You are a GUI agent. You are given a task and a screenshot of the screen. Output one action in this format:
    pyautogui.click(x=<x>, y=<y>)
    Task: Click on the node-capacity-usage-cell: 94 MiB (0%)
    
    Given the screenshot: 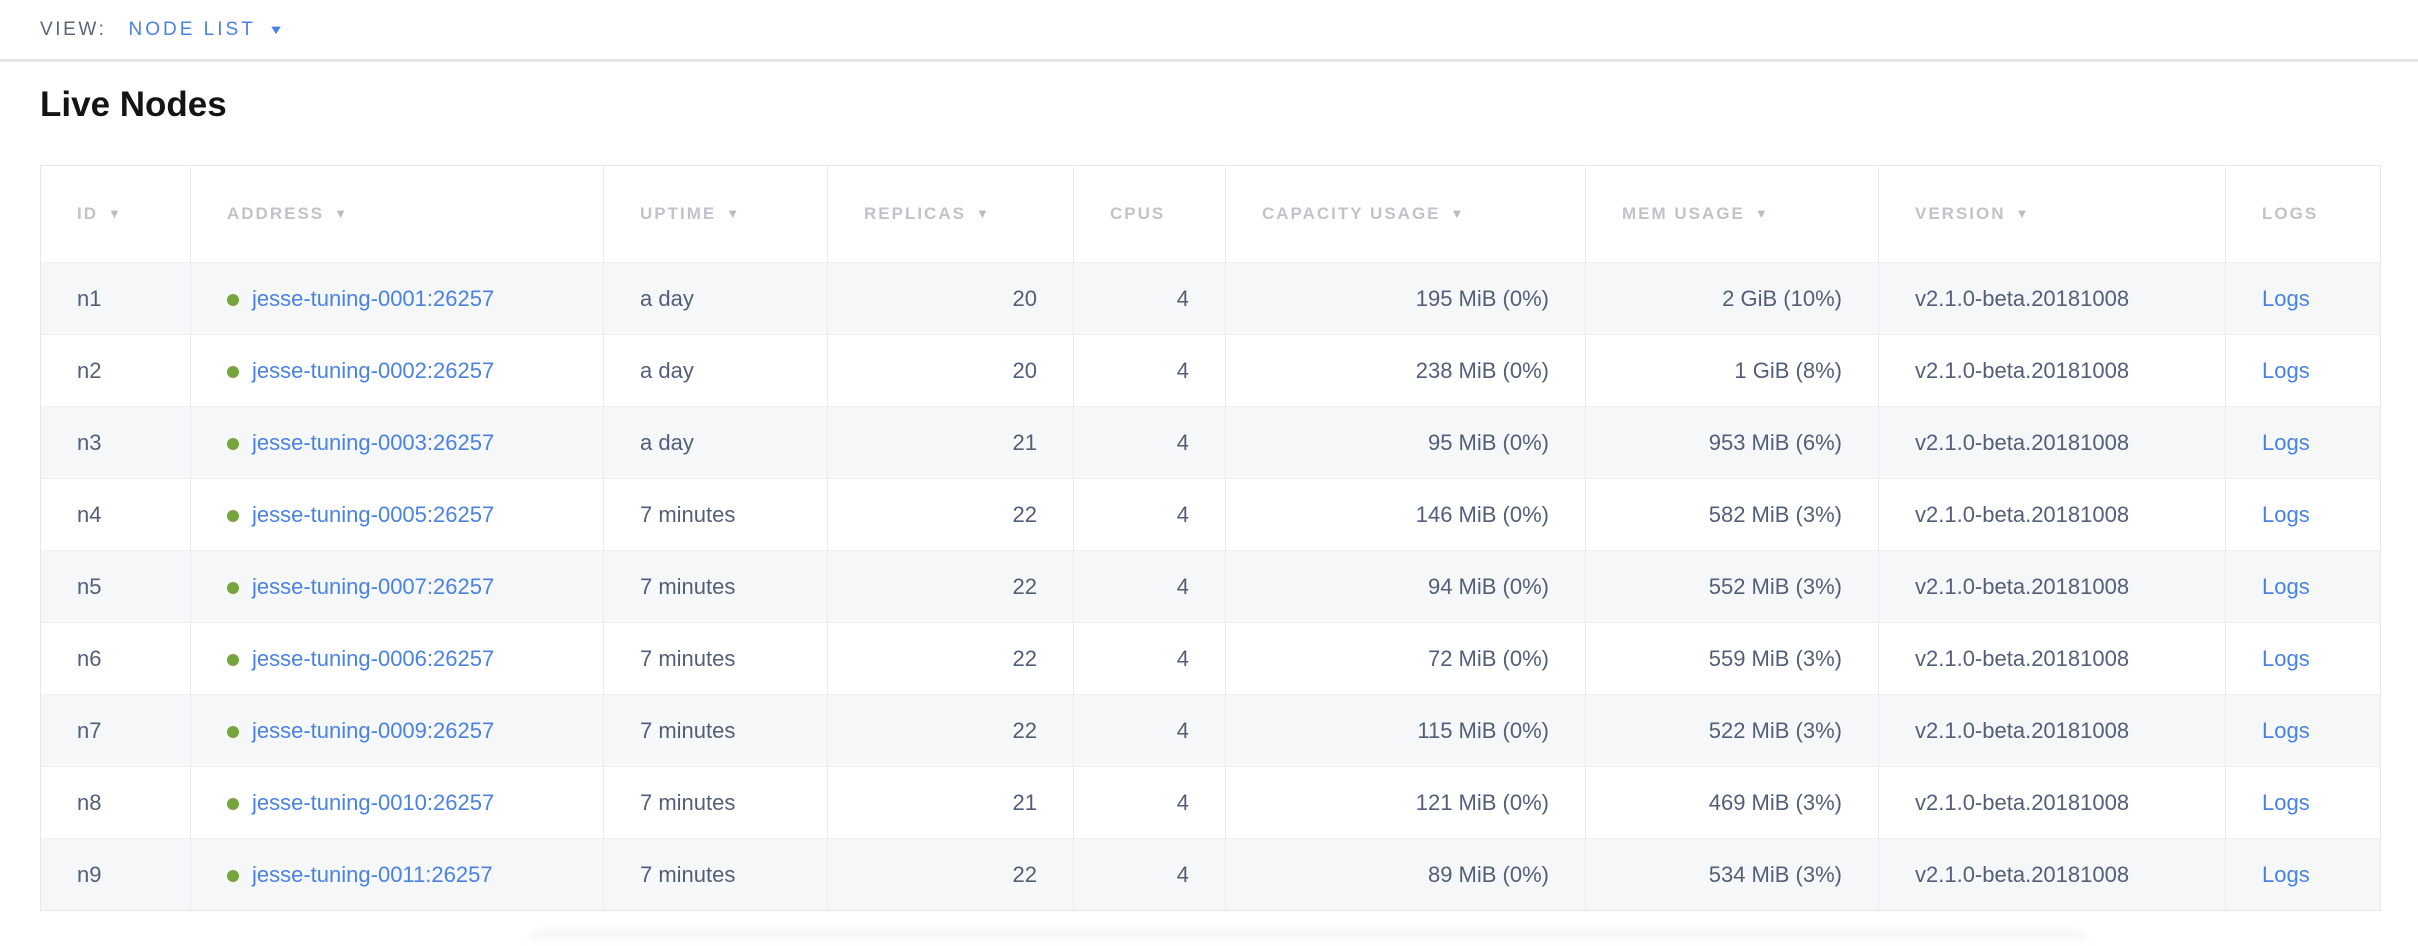 What is the action you would take?
    pyautogui.click(x=1405, y=586)
    